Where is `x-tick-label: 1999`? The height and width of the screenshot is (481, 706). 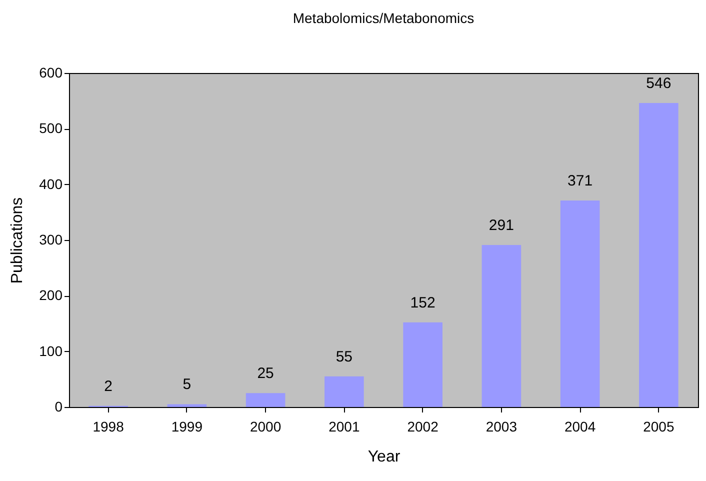
x-tick-label: 1999 is located at coordinates (187, 426).